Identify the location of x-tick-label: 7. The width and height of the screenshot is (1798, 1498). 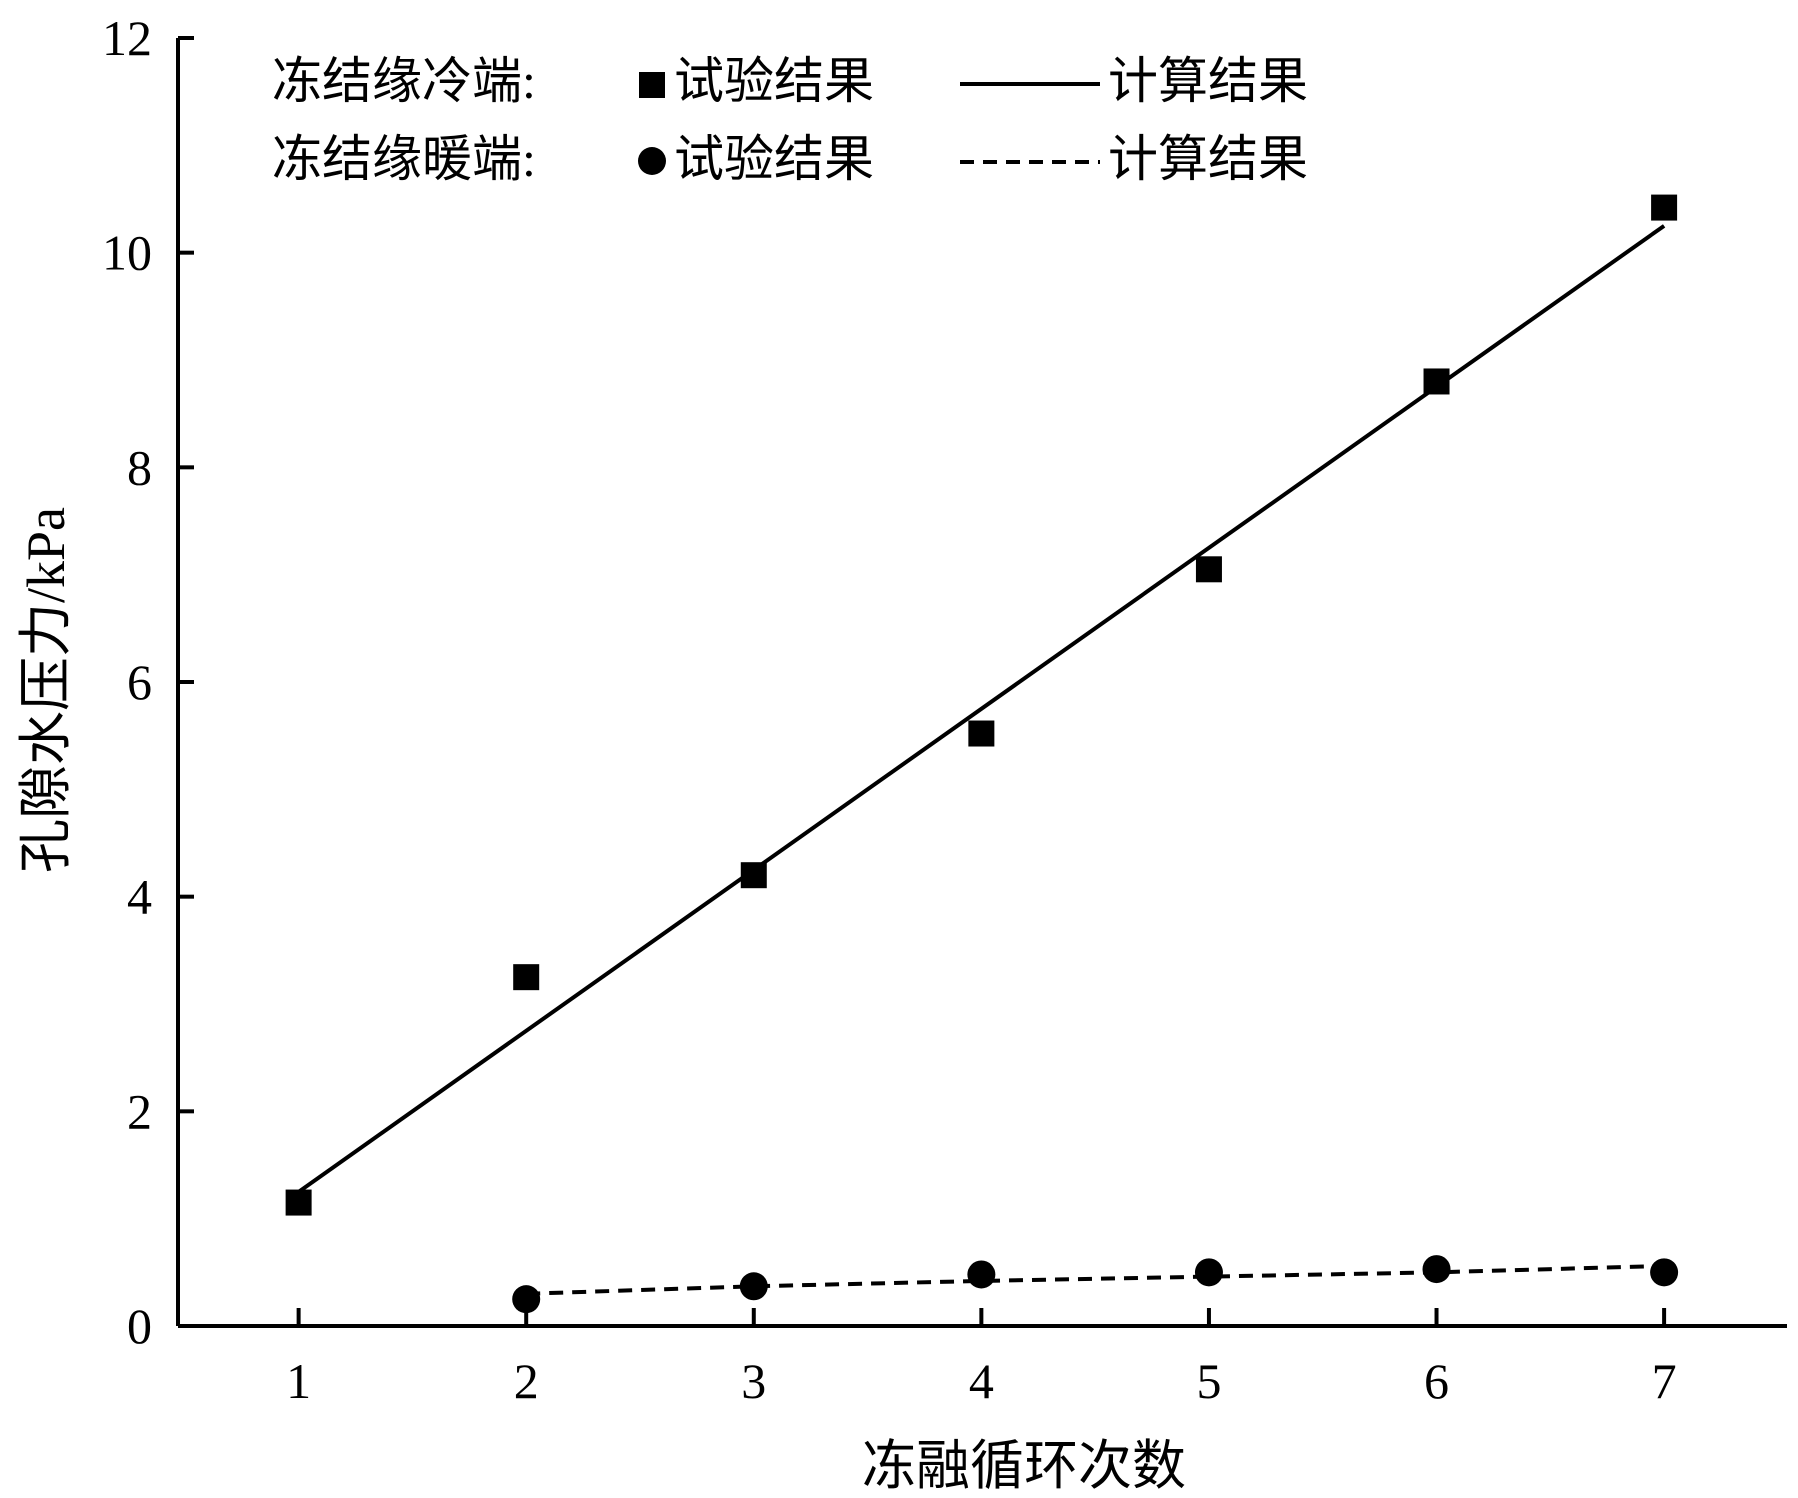
(1664, 1381).